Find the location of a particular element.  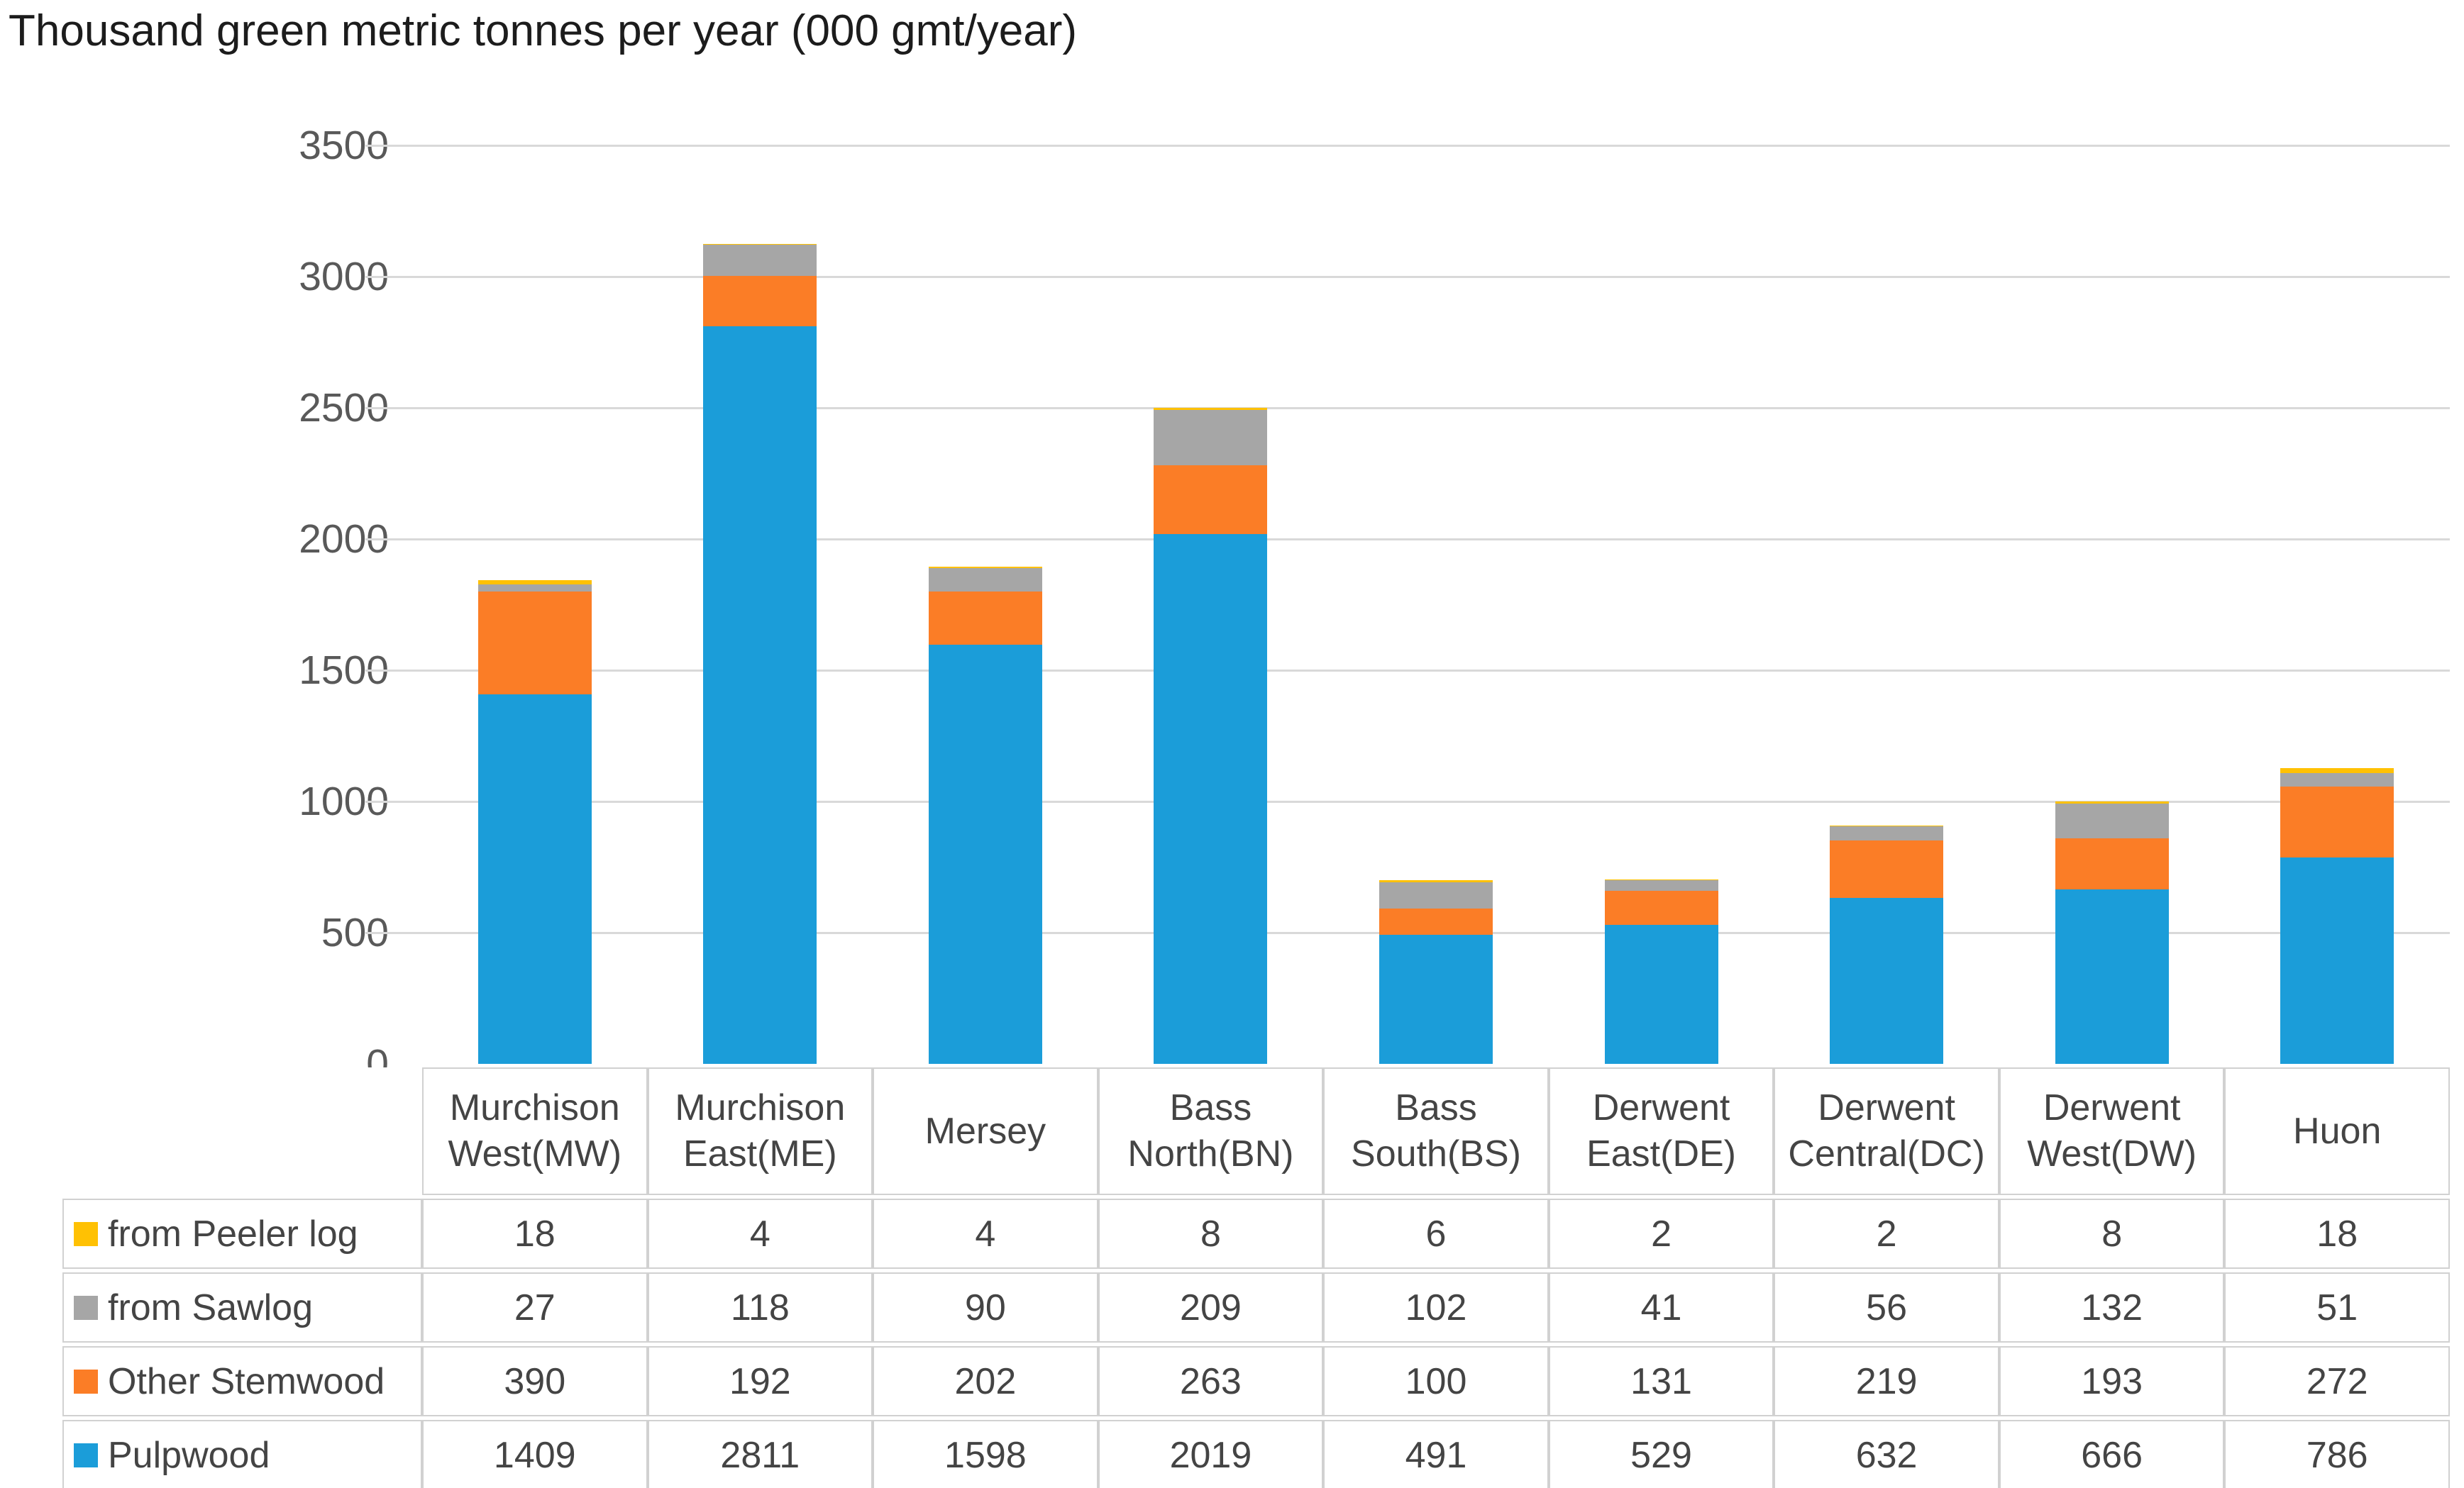

value-from-peeler-log-col6: 2 is located at coordinates (1661, 1234).